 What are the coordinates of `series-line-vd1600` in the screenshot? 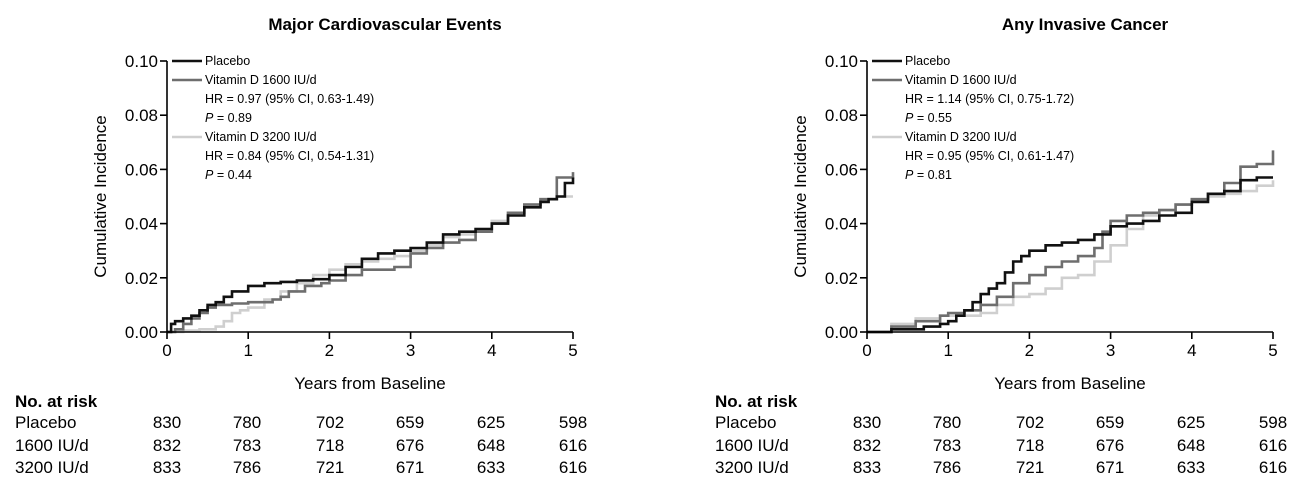 It's located at (371, 253).